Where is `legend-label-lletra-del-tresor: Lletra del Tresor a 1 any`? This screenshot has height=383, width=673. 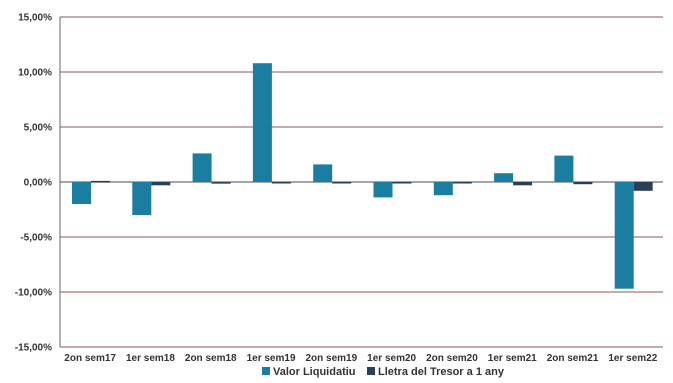
legend-label-lletra-del-tresor: Lletra del Tresor a 1 any is located at coordinates (441, 372).